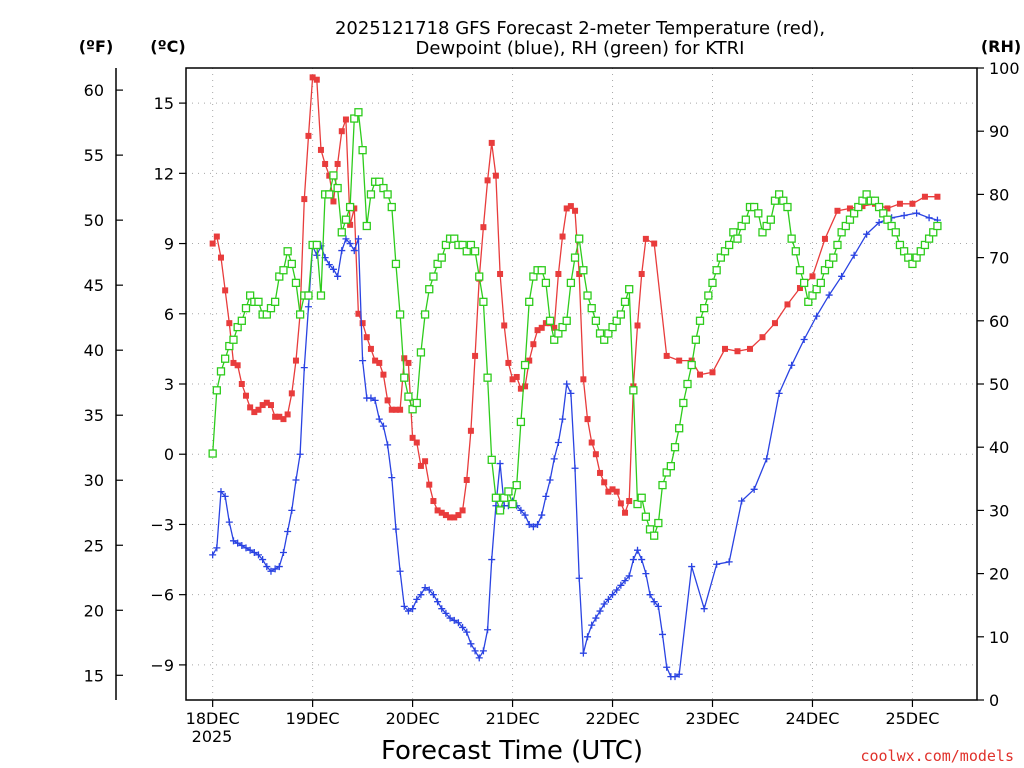 The image size is (1024, 768). I want to click on rh-tick-label: 60, so click(999, 321).